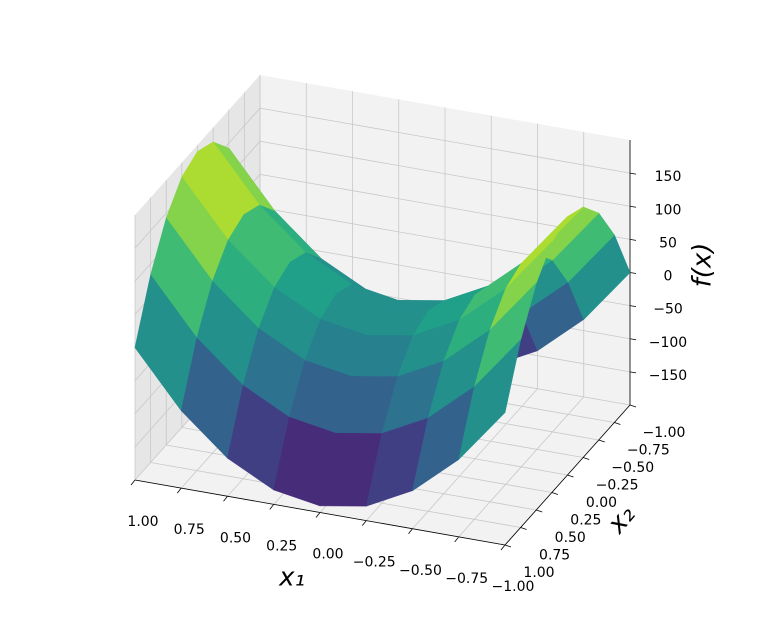  What do you see at coordinates (668, 310) in the screenshot?
I see `z-tick-label: −50` at bounding box center [668, 310].